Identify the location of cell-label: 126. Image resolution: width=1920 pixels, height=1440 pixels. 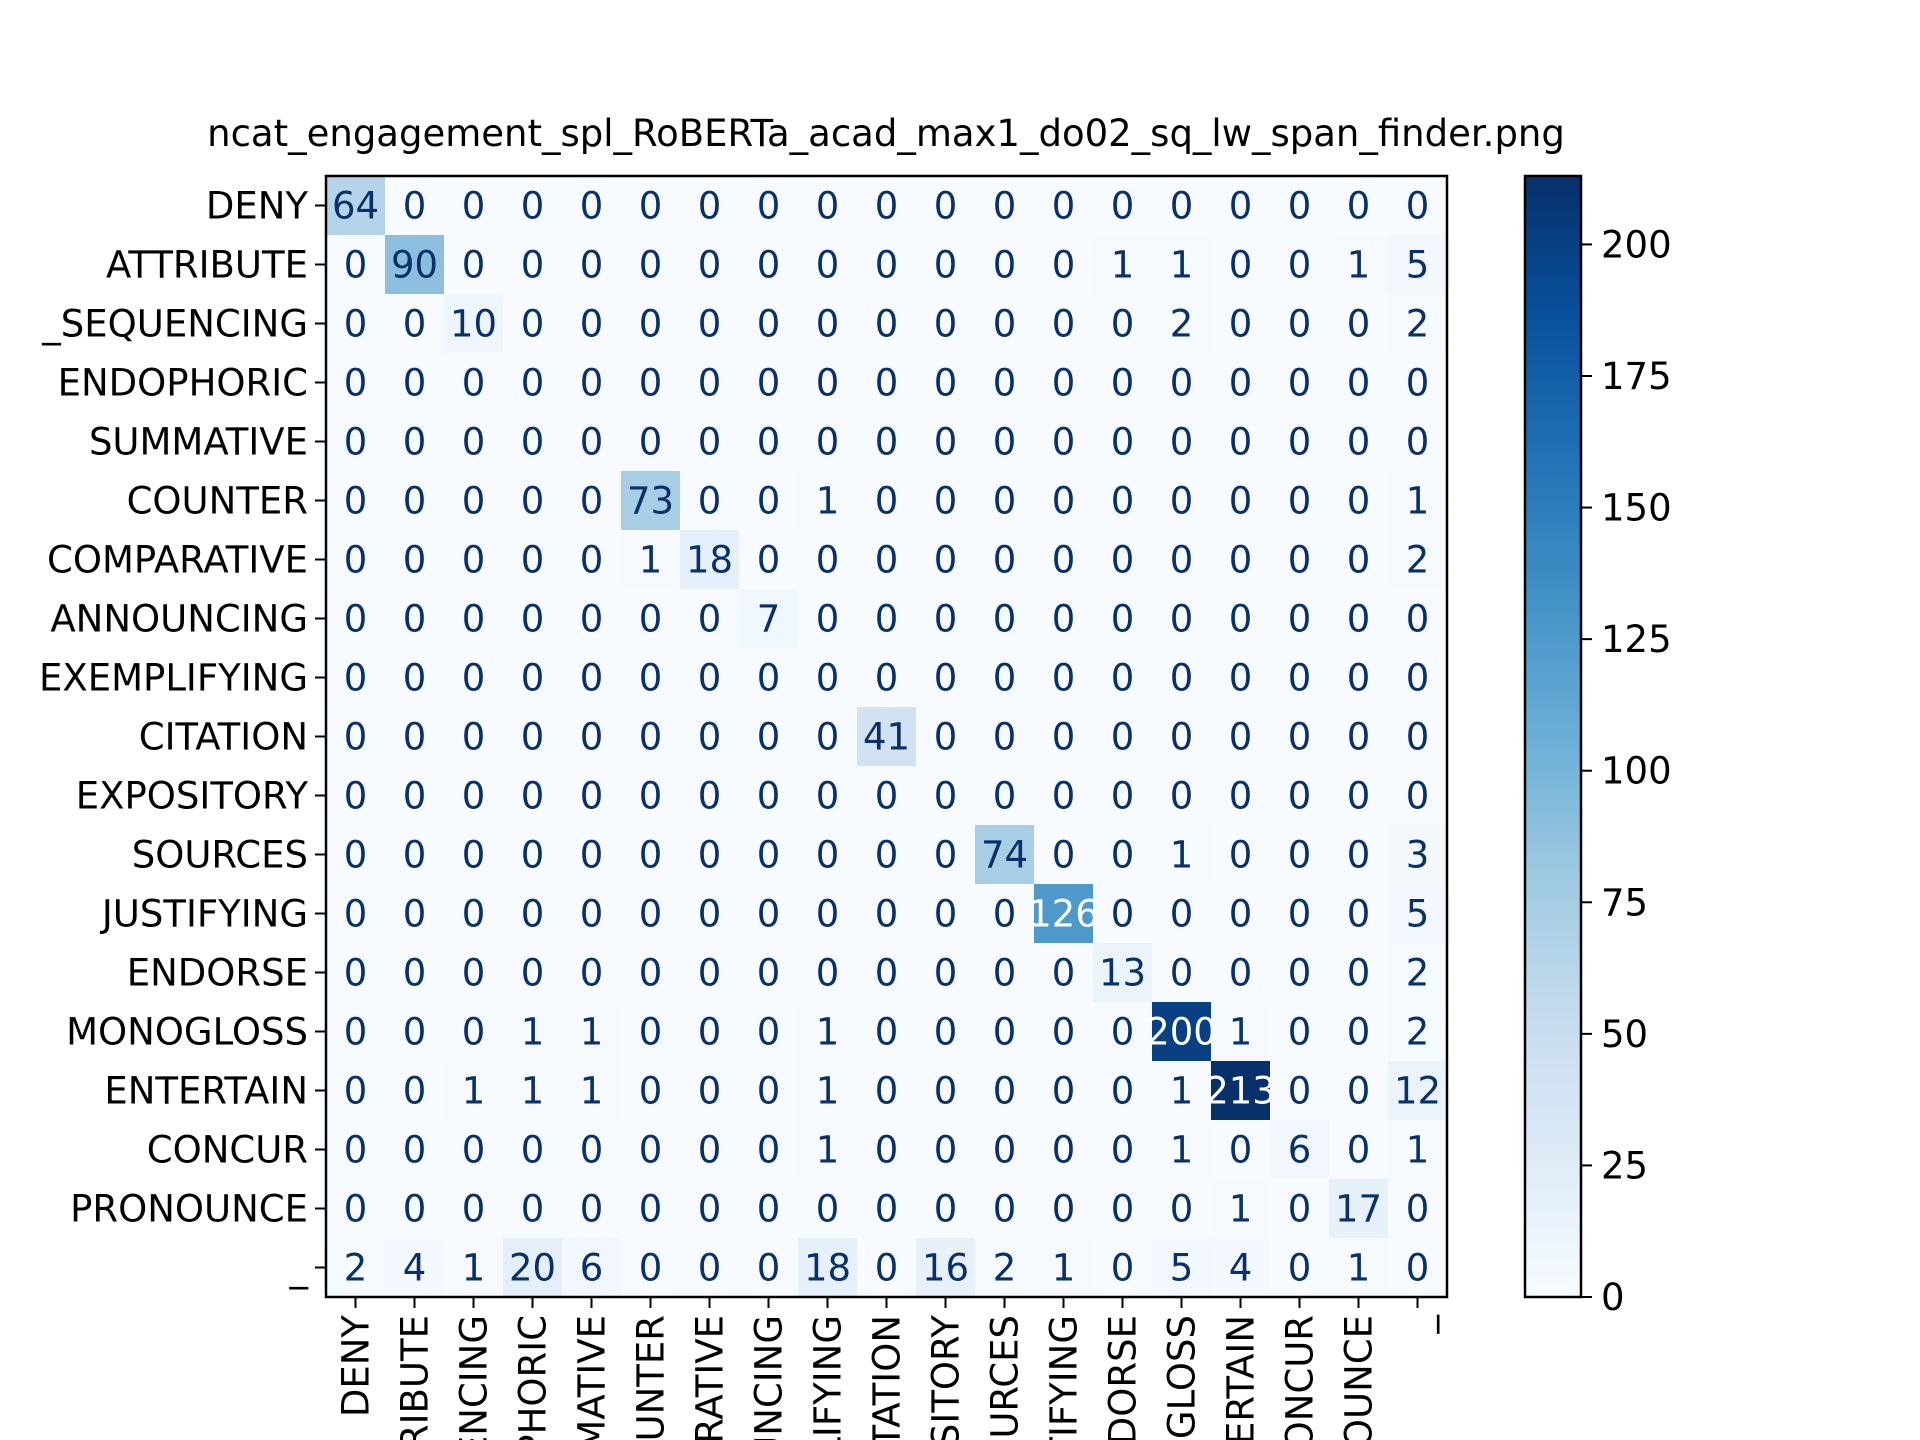
(1063, 914).